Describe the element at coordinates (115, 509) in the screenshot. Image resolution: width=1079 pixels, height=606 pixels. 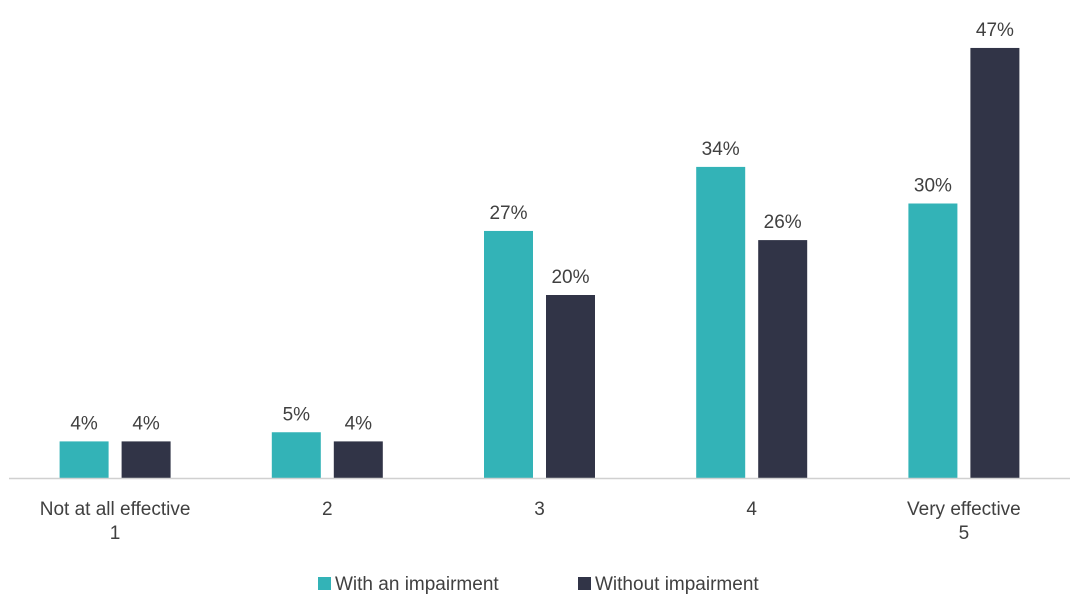
I see `x-tick-label: Not at all effective` at that location.